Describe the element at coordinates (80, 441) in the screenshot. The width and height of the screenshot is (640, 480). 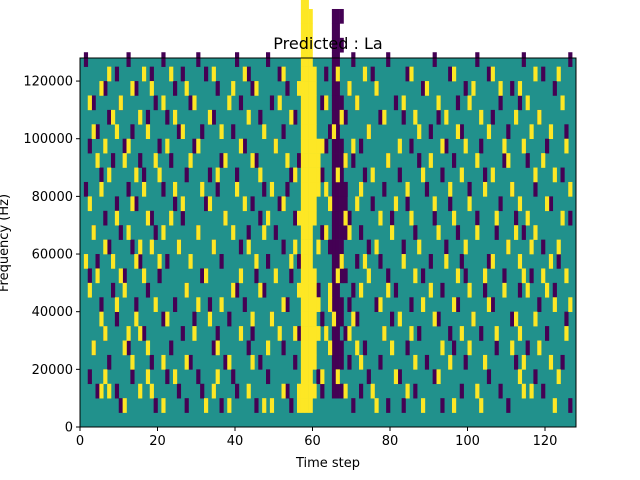
I see `x-tick-label: 0` at that location.